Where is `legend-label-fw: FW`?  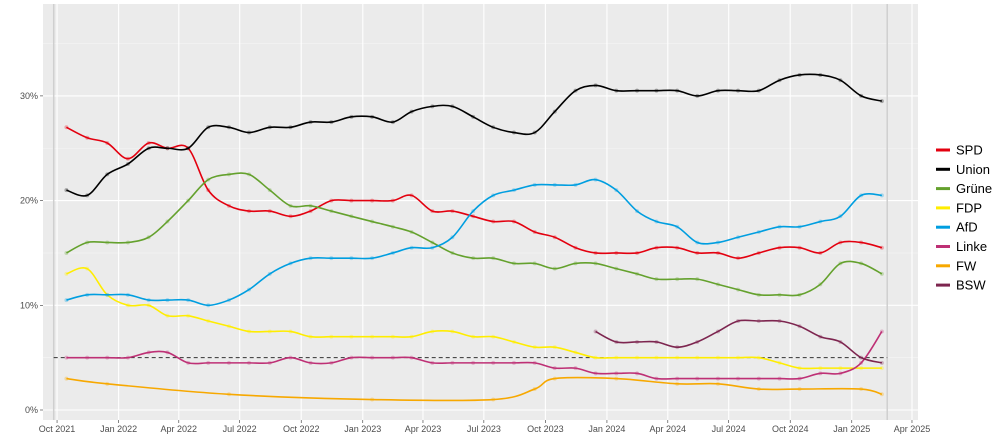 legend-label-fw: FW is located at coordinates (966, 265).